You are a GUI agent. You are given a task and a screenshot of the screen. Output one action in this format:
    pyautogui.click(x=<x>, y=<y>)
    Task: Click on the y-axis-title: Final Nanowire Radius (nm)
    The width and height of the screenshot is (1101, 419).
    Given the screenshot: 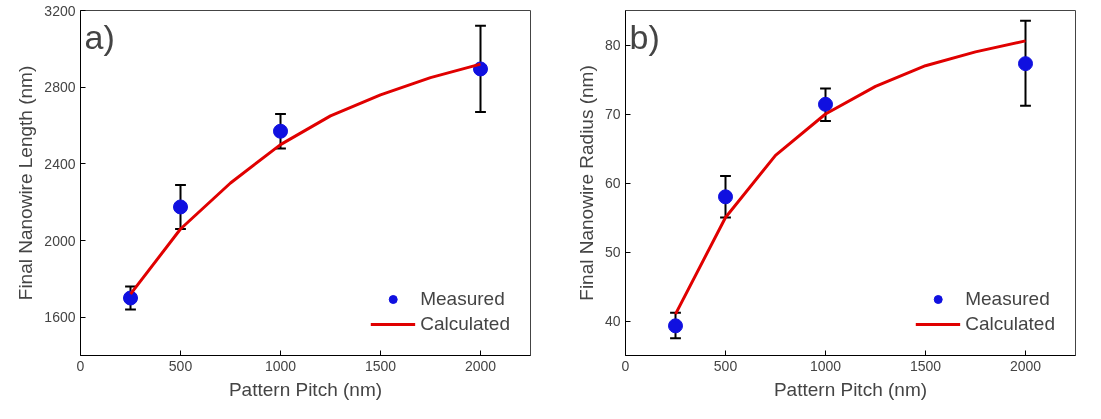 What is the action you would take?
    pyautogui.click(x=586, y=183)
    